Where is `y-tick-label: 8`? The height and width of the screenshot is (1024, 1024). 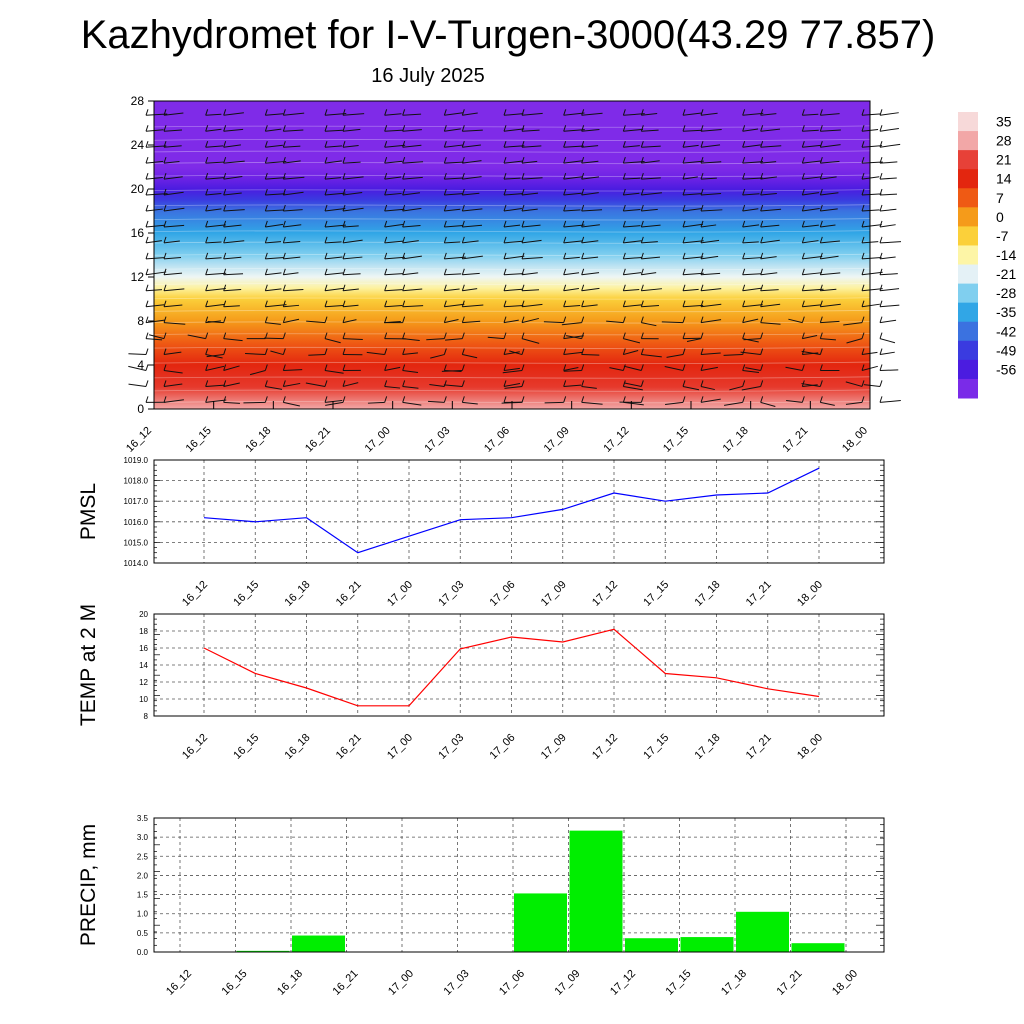 y-tick-label: 8 is located at coordinates (140, 321).